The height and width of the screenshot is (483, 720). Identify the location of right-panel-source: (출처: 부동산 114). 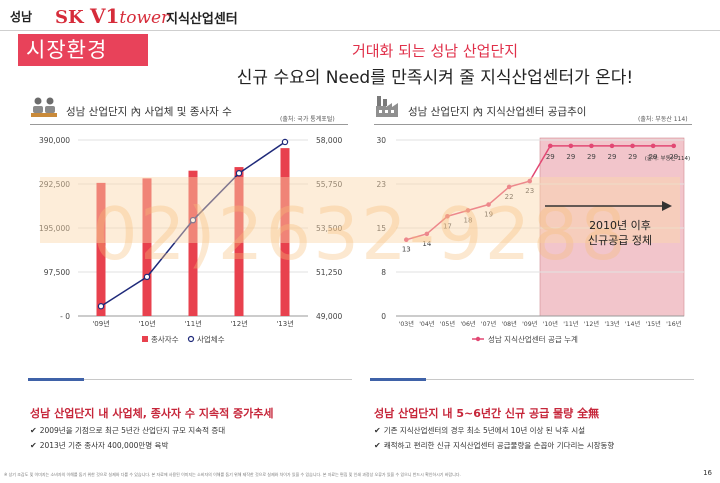
(663, 119).